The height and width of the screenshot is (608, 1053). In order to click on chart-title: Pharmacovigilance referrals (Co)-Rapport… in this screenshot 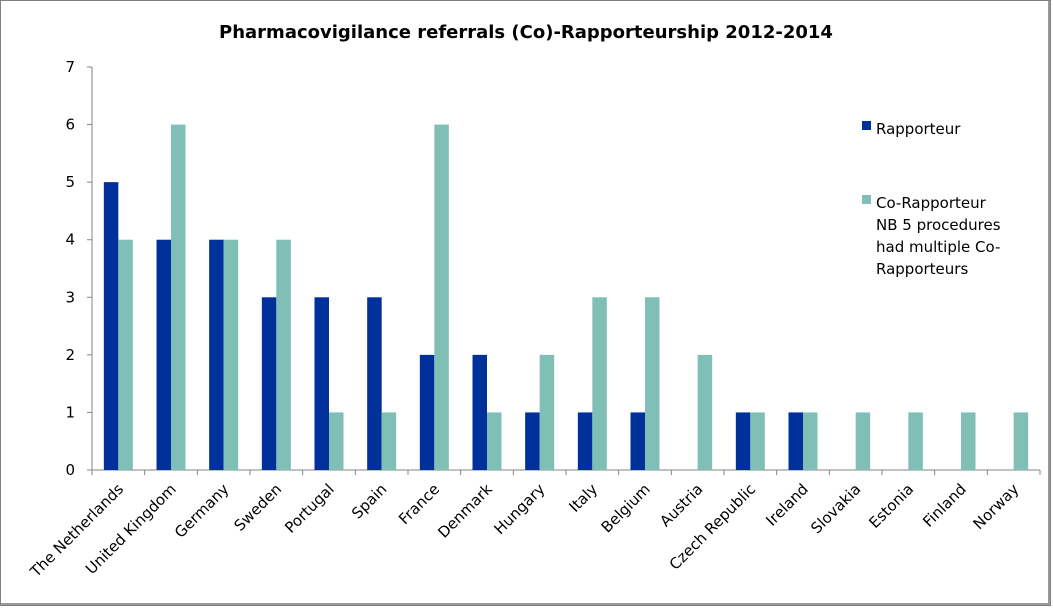, I will do `click(526, 32)`.